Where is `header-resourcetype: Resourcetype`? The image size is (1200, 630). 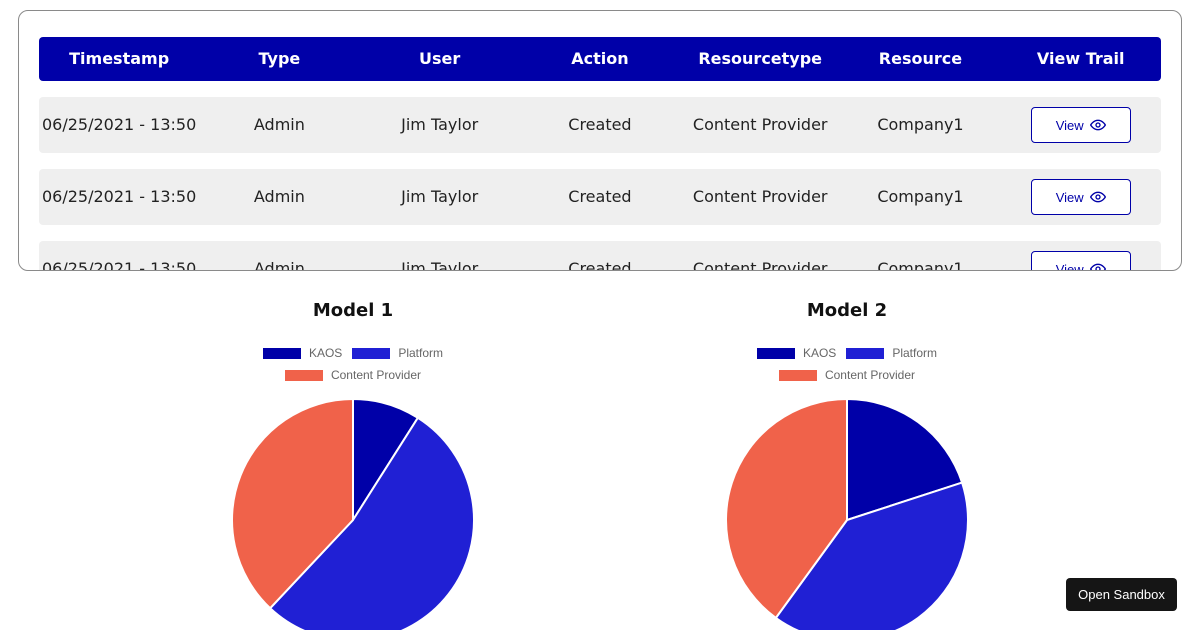 header-resourcetype: Resourcetype is located at coordinates (760, 58).